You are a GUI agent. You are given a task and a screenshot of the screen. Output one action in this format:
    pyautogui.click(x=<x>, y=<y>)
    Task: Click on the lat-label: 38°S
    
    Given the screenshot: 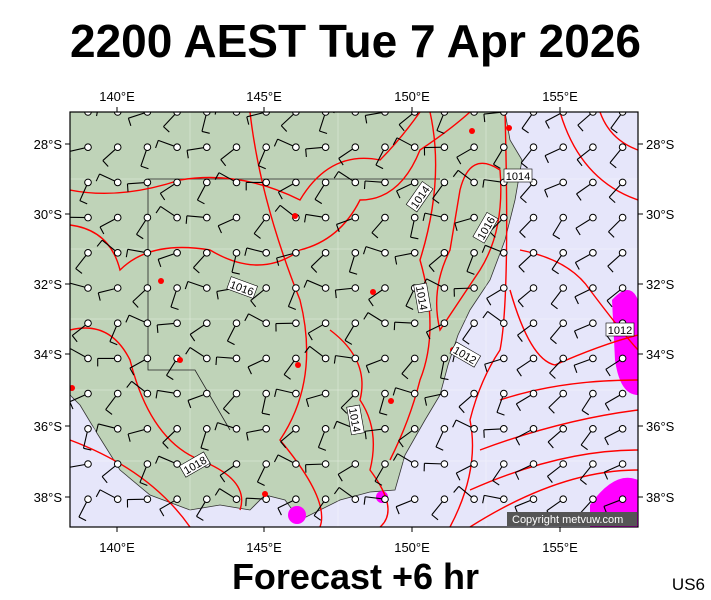 What is the action you would take?
    pyautogui.click(x=660, y=497)
    